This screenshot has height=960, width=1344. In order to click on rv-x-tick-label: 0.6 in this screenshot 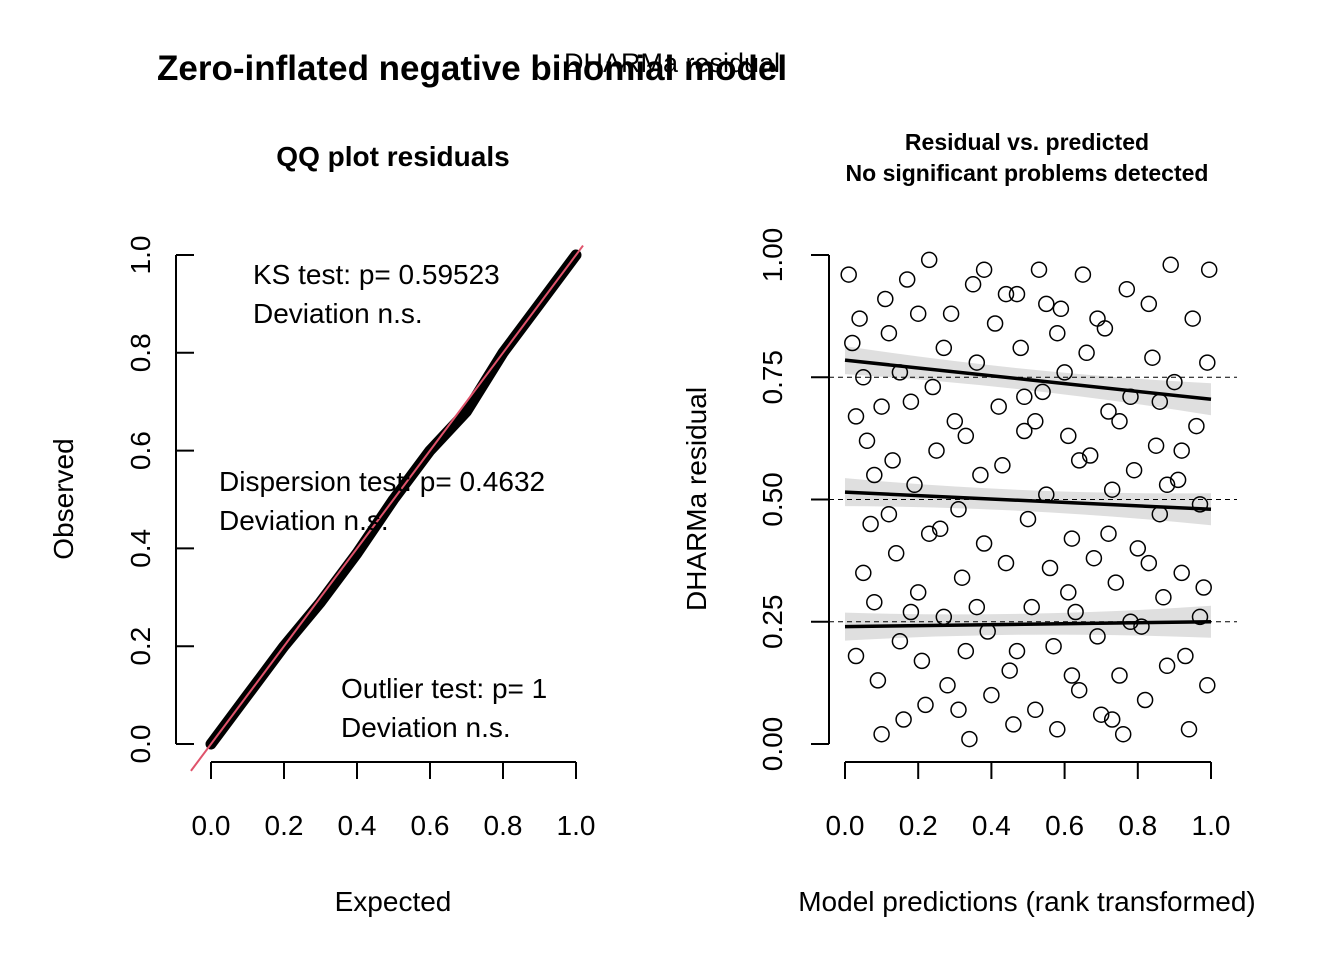, I will do `click(1064, 825)`.